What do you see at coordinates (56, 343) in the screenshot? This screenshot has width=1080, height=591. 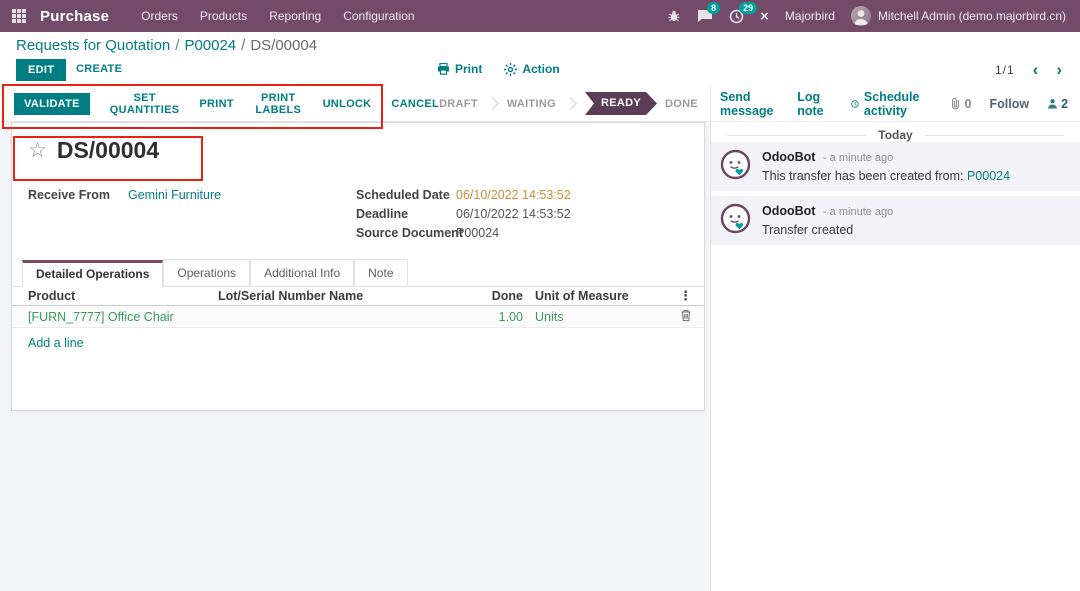 I see `add-line-link: Add a line` at bounding box center [56, 343].